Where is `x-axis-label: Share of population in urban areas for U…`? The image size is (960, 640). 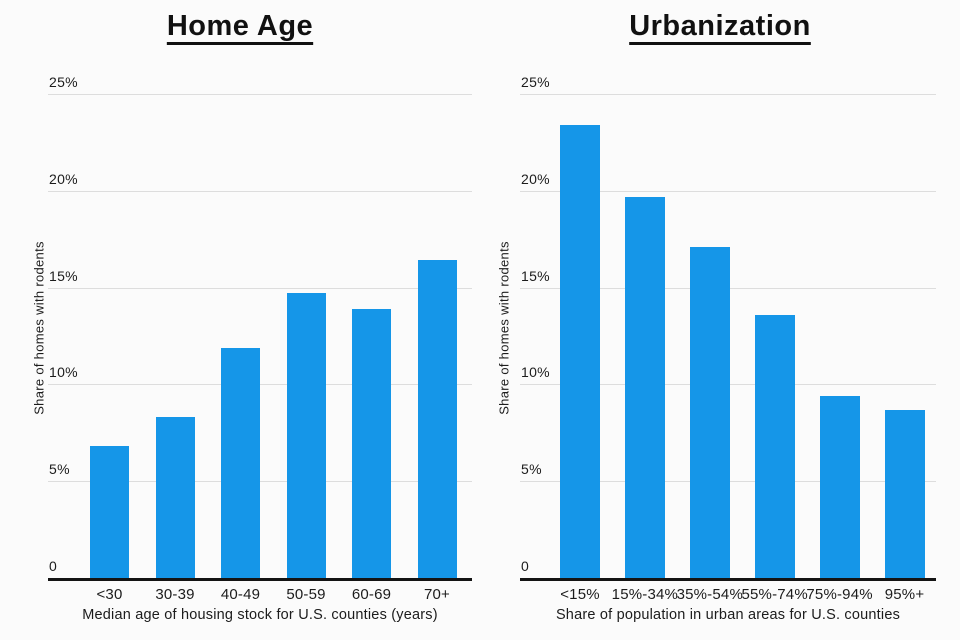
x-axis-label: Share of population in urban areas for U… is located at coordinates (728, 615).